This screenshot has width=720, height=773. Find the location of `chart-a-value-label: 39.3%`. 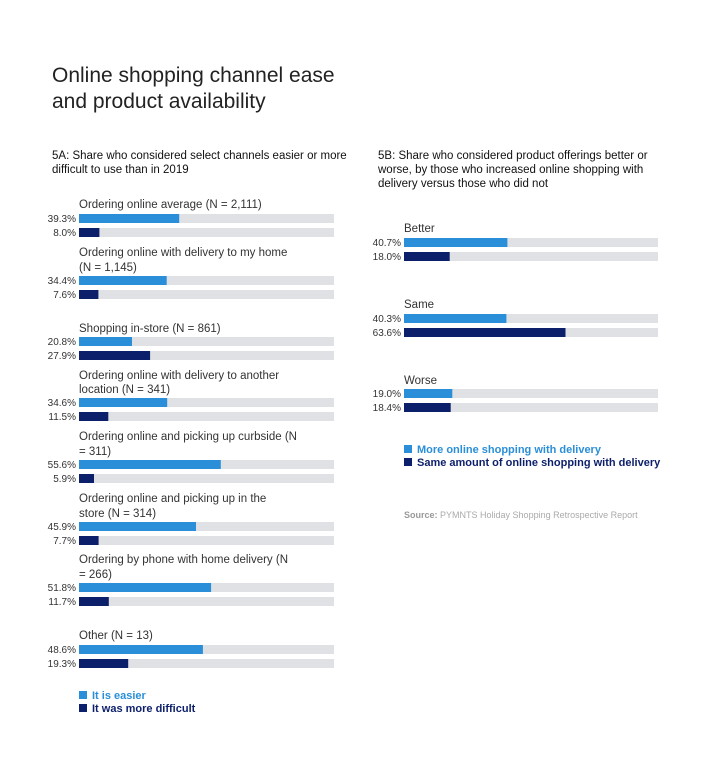

chart-a-value-label: 39.3% is located at coordinates (62, 219).